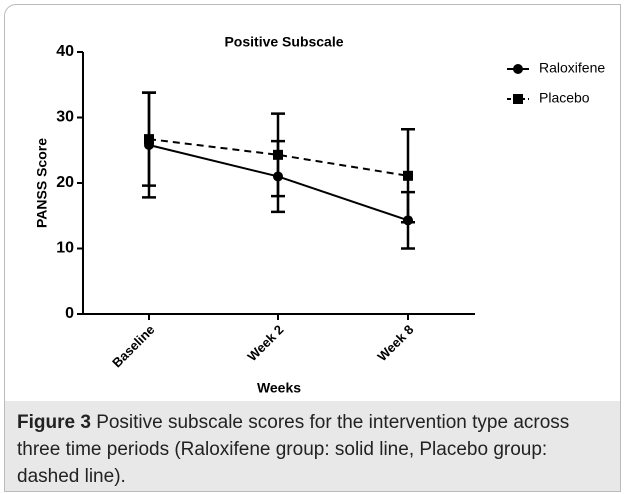 This screenshot has height=494, width=625. I want to click on chart-title: Positive Subscale, so click(283, 42).